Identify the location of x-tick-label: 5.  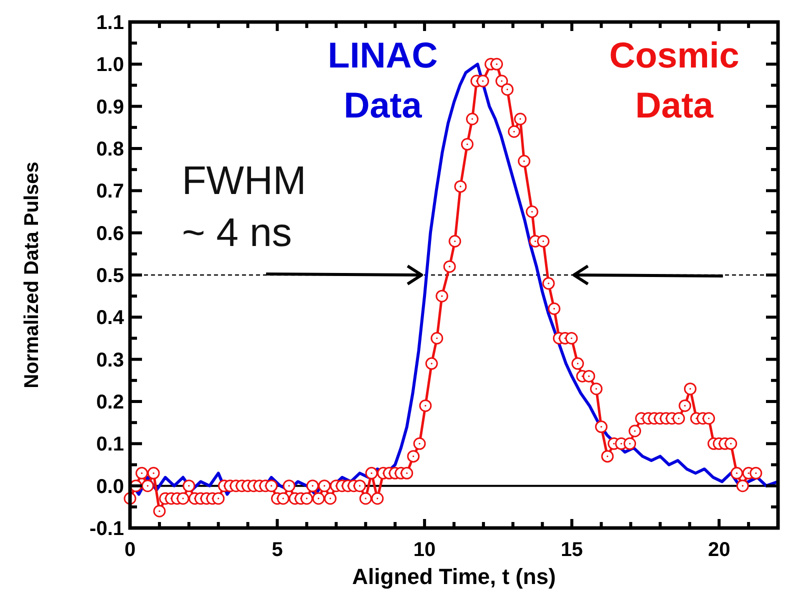
(277, 550).